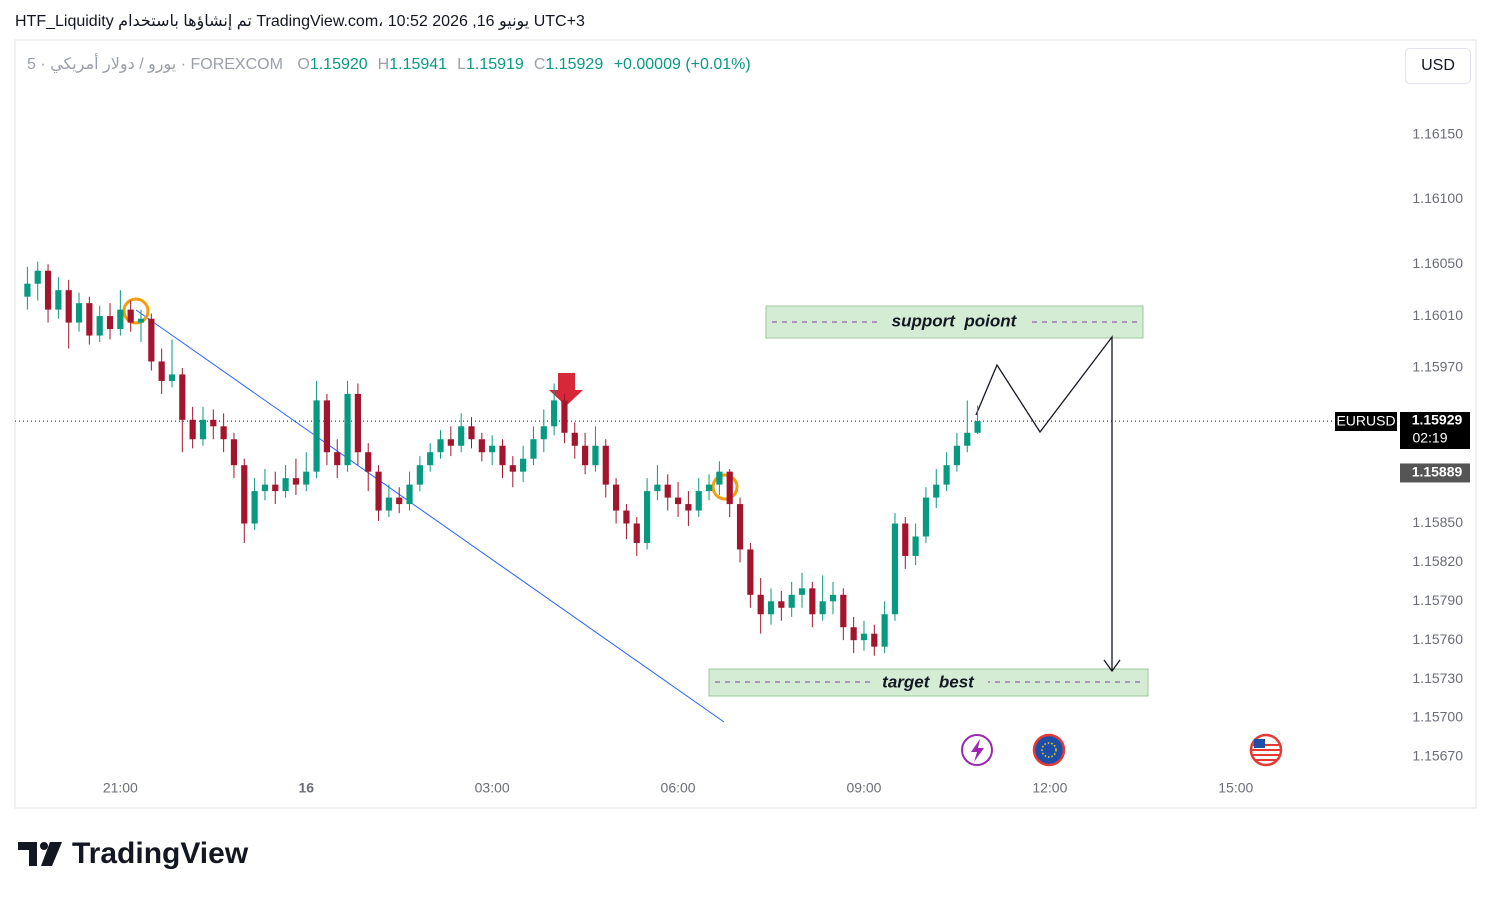 This screenshot has height=899, width=1491. I want to click on marker-price-bg, so click(1435, 473).